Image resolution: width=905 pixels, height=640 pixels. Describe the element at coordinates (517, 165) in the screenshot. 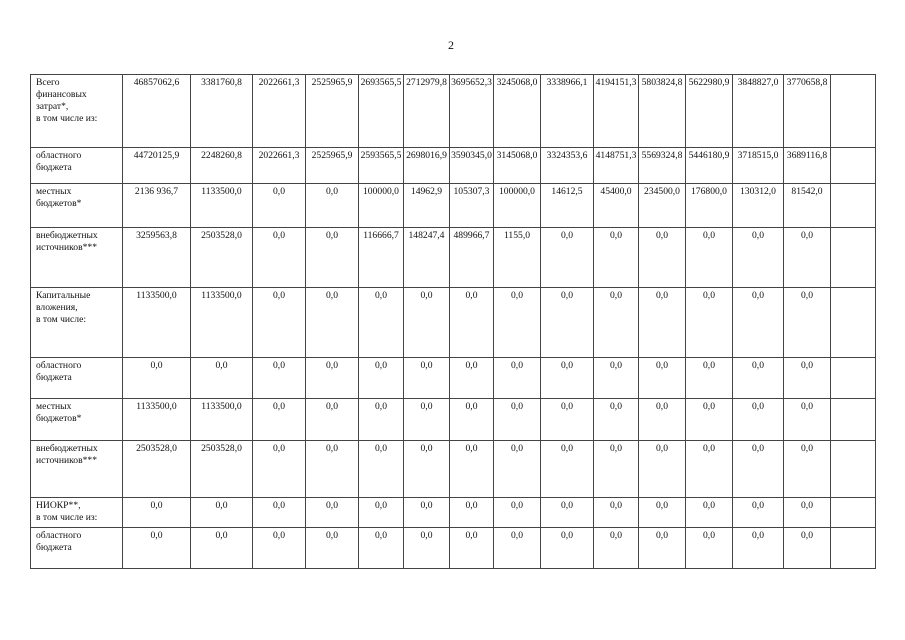

I see `table-cell: 3145068,0` at that location.